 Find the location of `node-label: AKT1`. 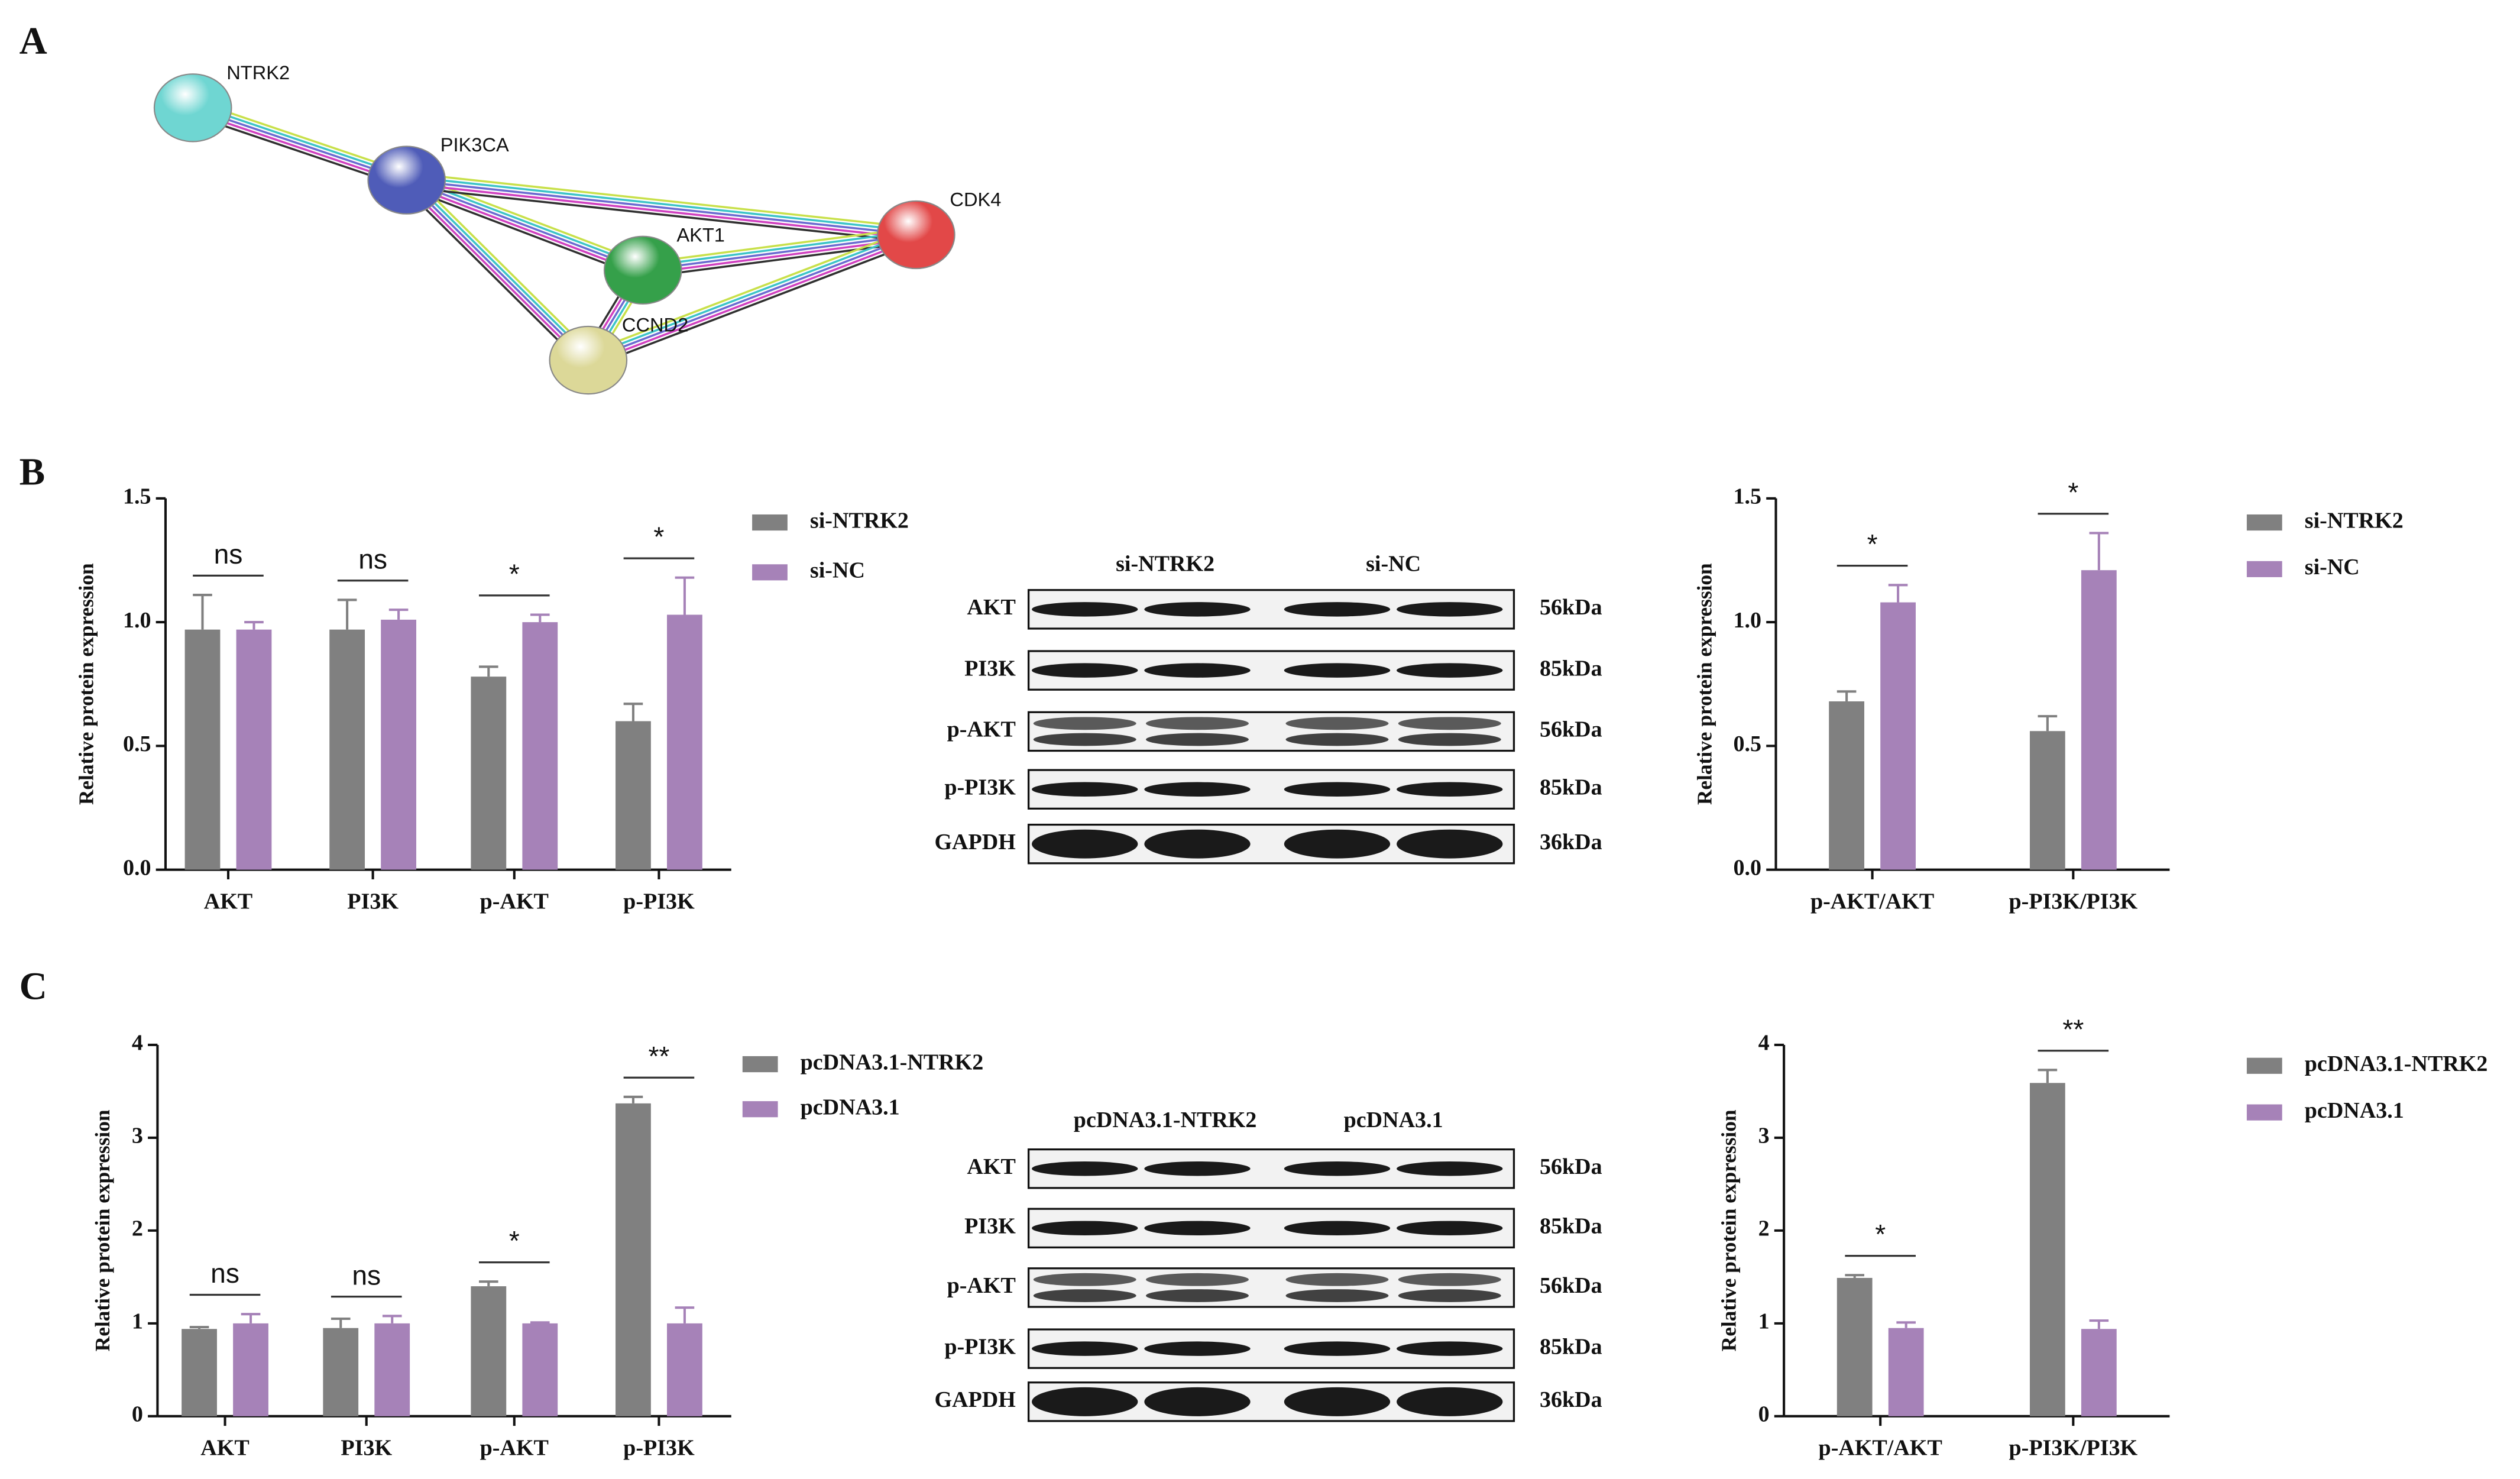

node-label: AKT1 is located at coordinates (700, 234).